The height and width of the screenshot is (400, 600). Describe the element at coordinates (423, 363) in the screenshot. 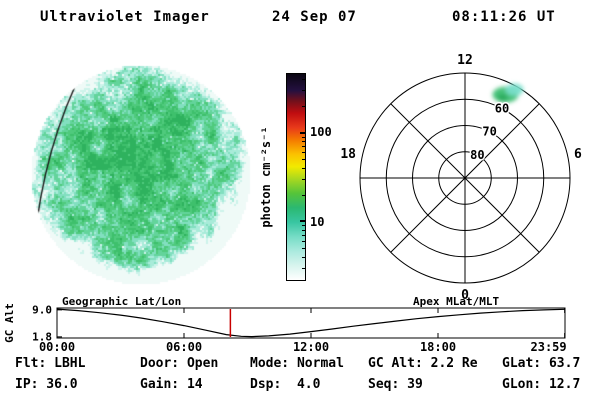

I see `status-gc-alt: GC Alt: 2.2 Re` at that location.